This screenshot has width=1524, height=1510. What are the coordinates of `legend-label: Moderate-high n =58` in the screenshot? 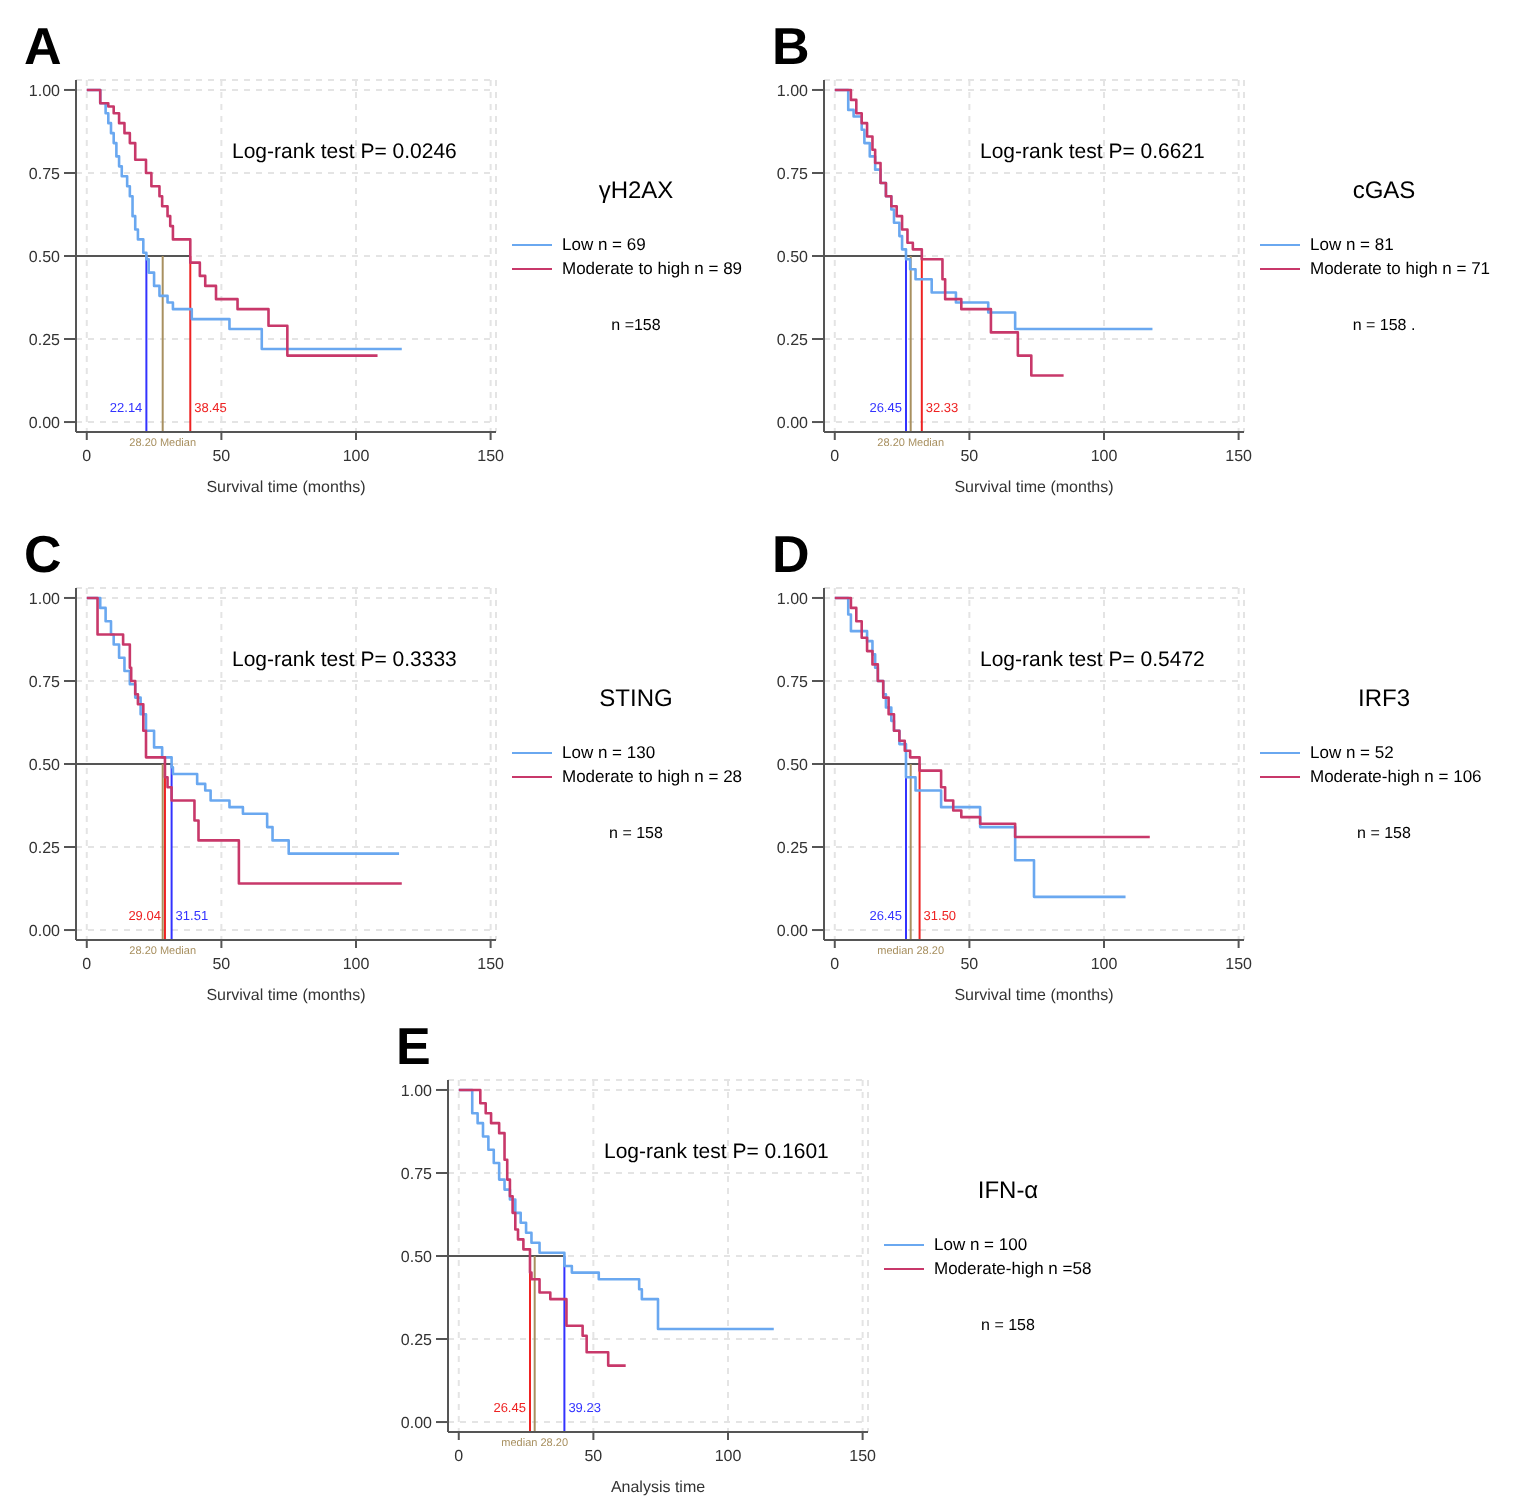 It's located at (1013, 1268).